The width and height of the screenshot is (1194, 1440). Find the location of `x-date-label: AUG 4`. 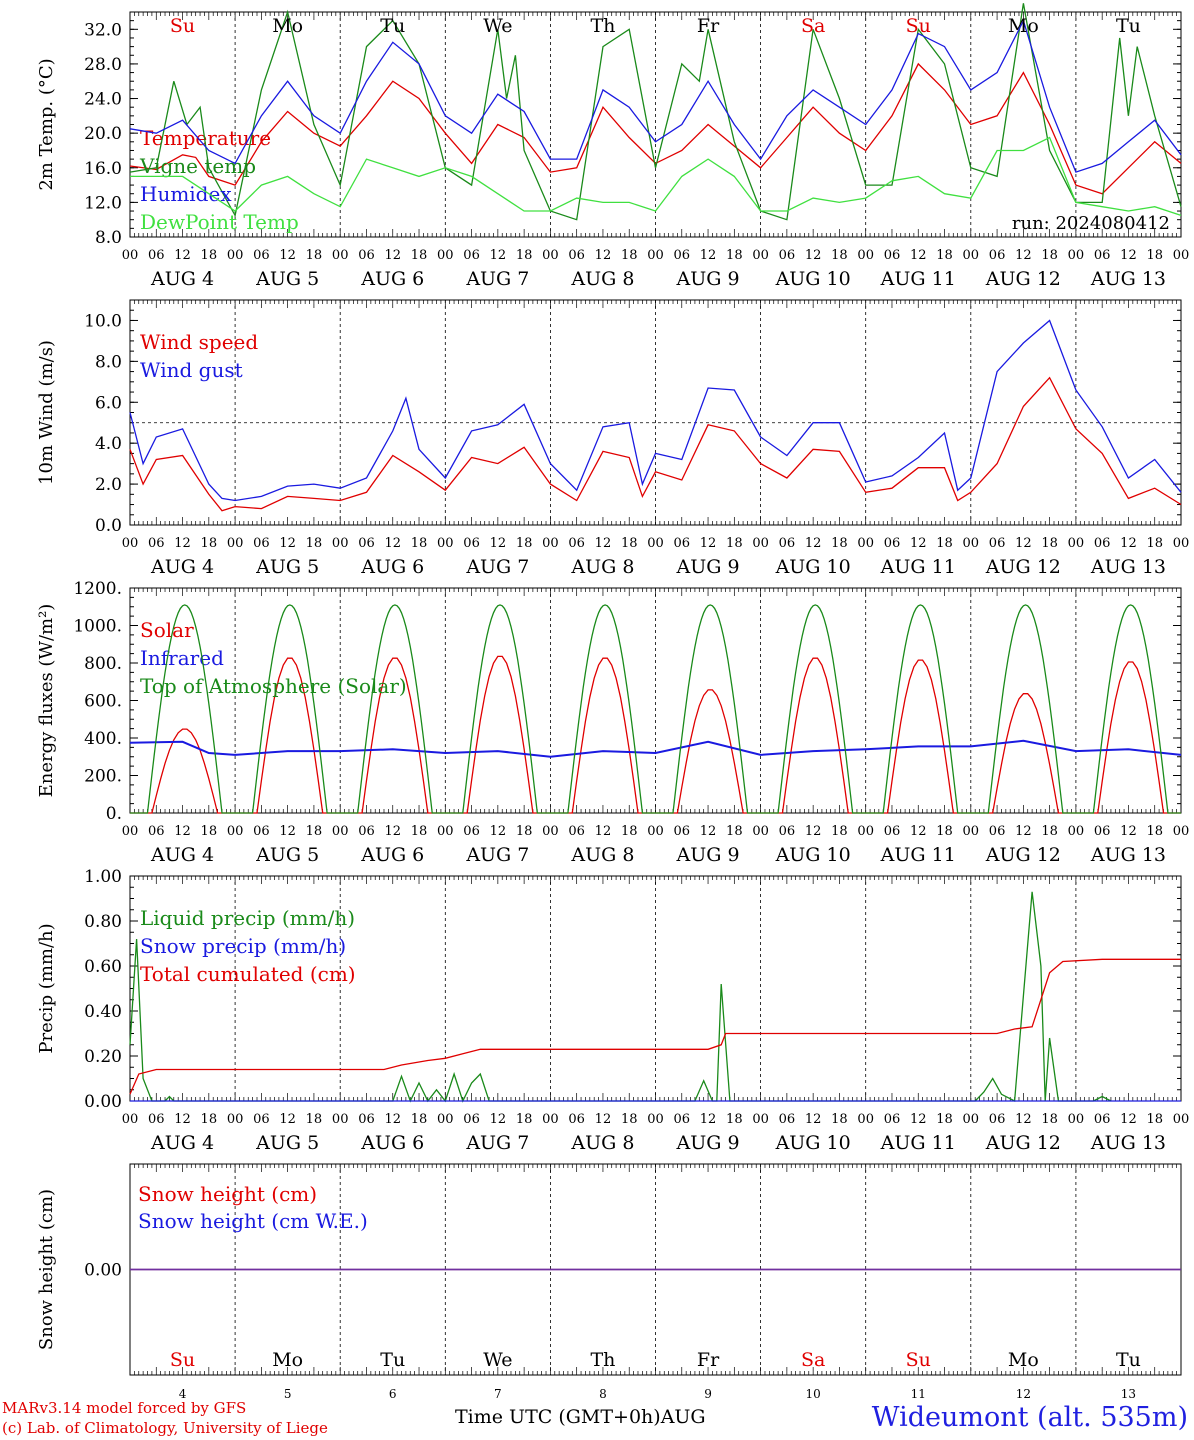

x-date-label: AUG 4 is located at coordinates (182, 855).